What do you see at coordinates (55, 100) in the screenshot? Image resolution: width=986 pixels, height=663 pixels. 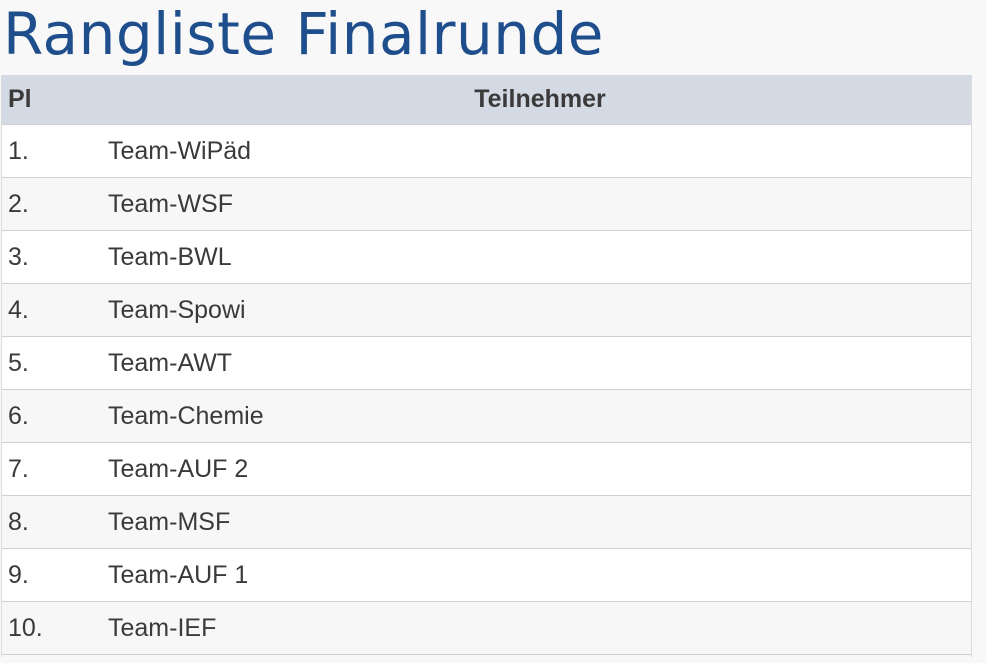 I see `column-header-place: Pl` at bounding box center [55, 100].